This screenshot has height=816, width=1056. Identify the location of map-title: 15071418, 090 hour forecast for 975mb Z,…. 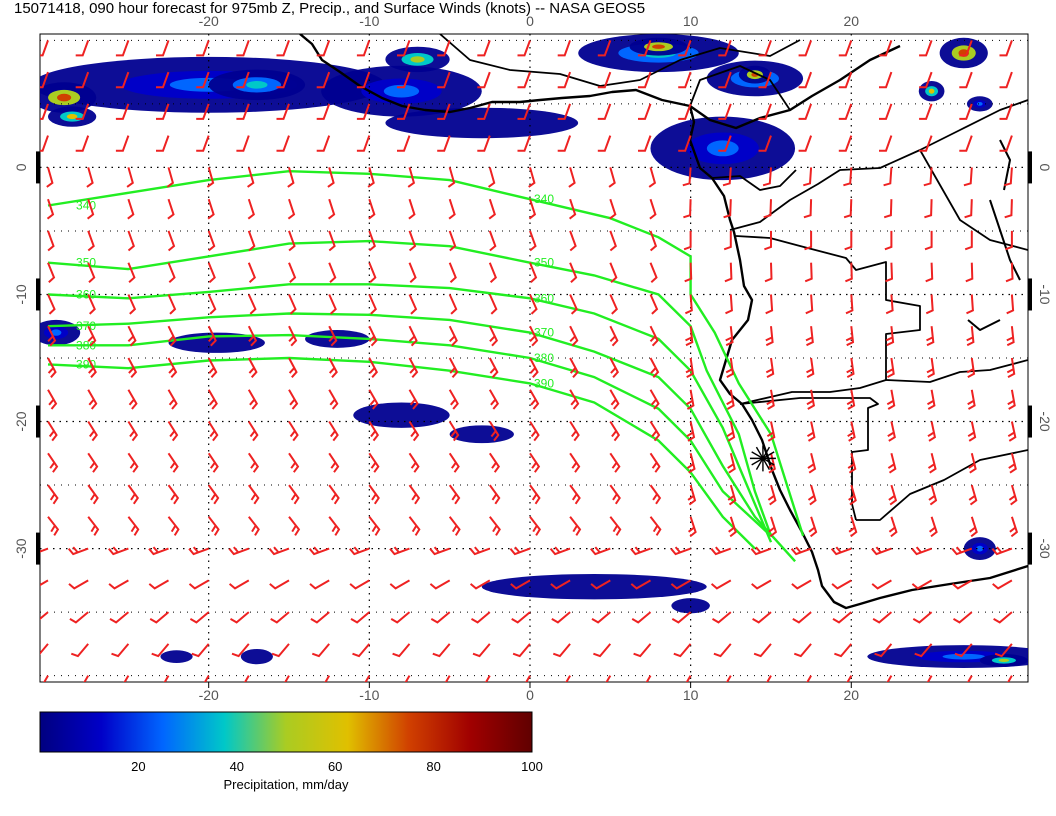
(329, 8).